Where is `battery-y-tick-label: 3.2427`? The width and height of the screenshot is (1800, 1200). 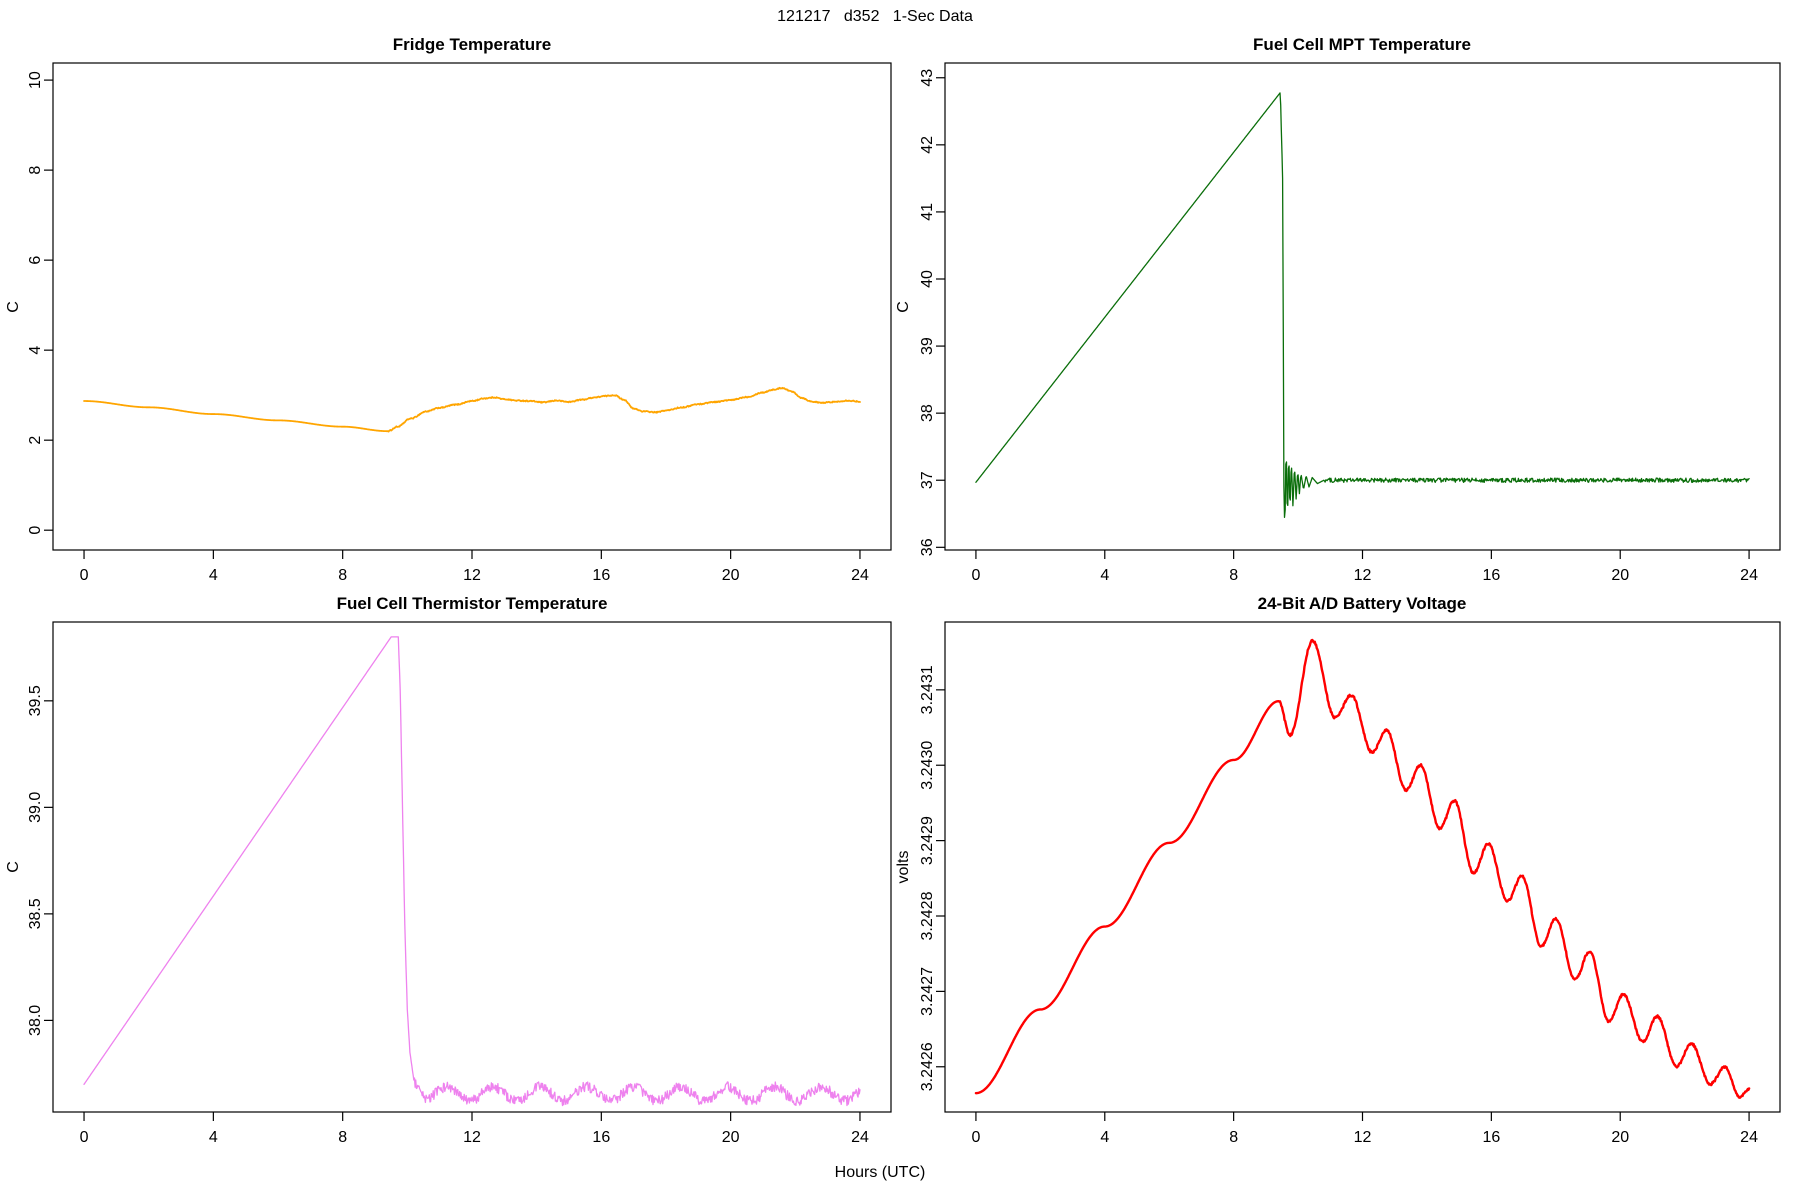
battery-y-tick-label: 3.2427 is located at coordinates (927, 991).